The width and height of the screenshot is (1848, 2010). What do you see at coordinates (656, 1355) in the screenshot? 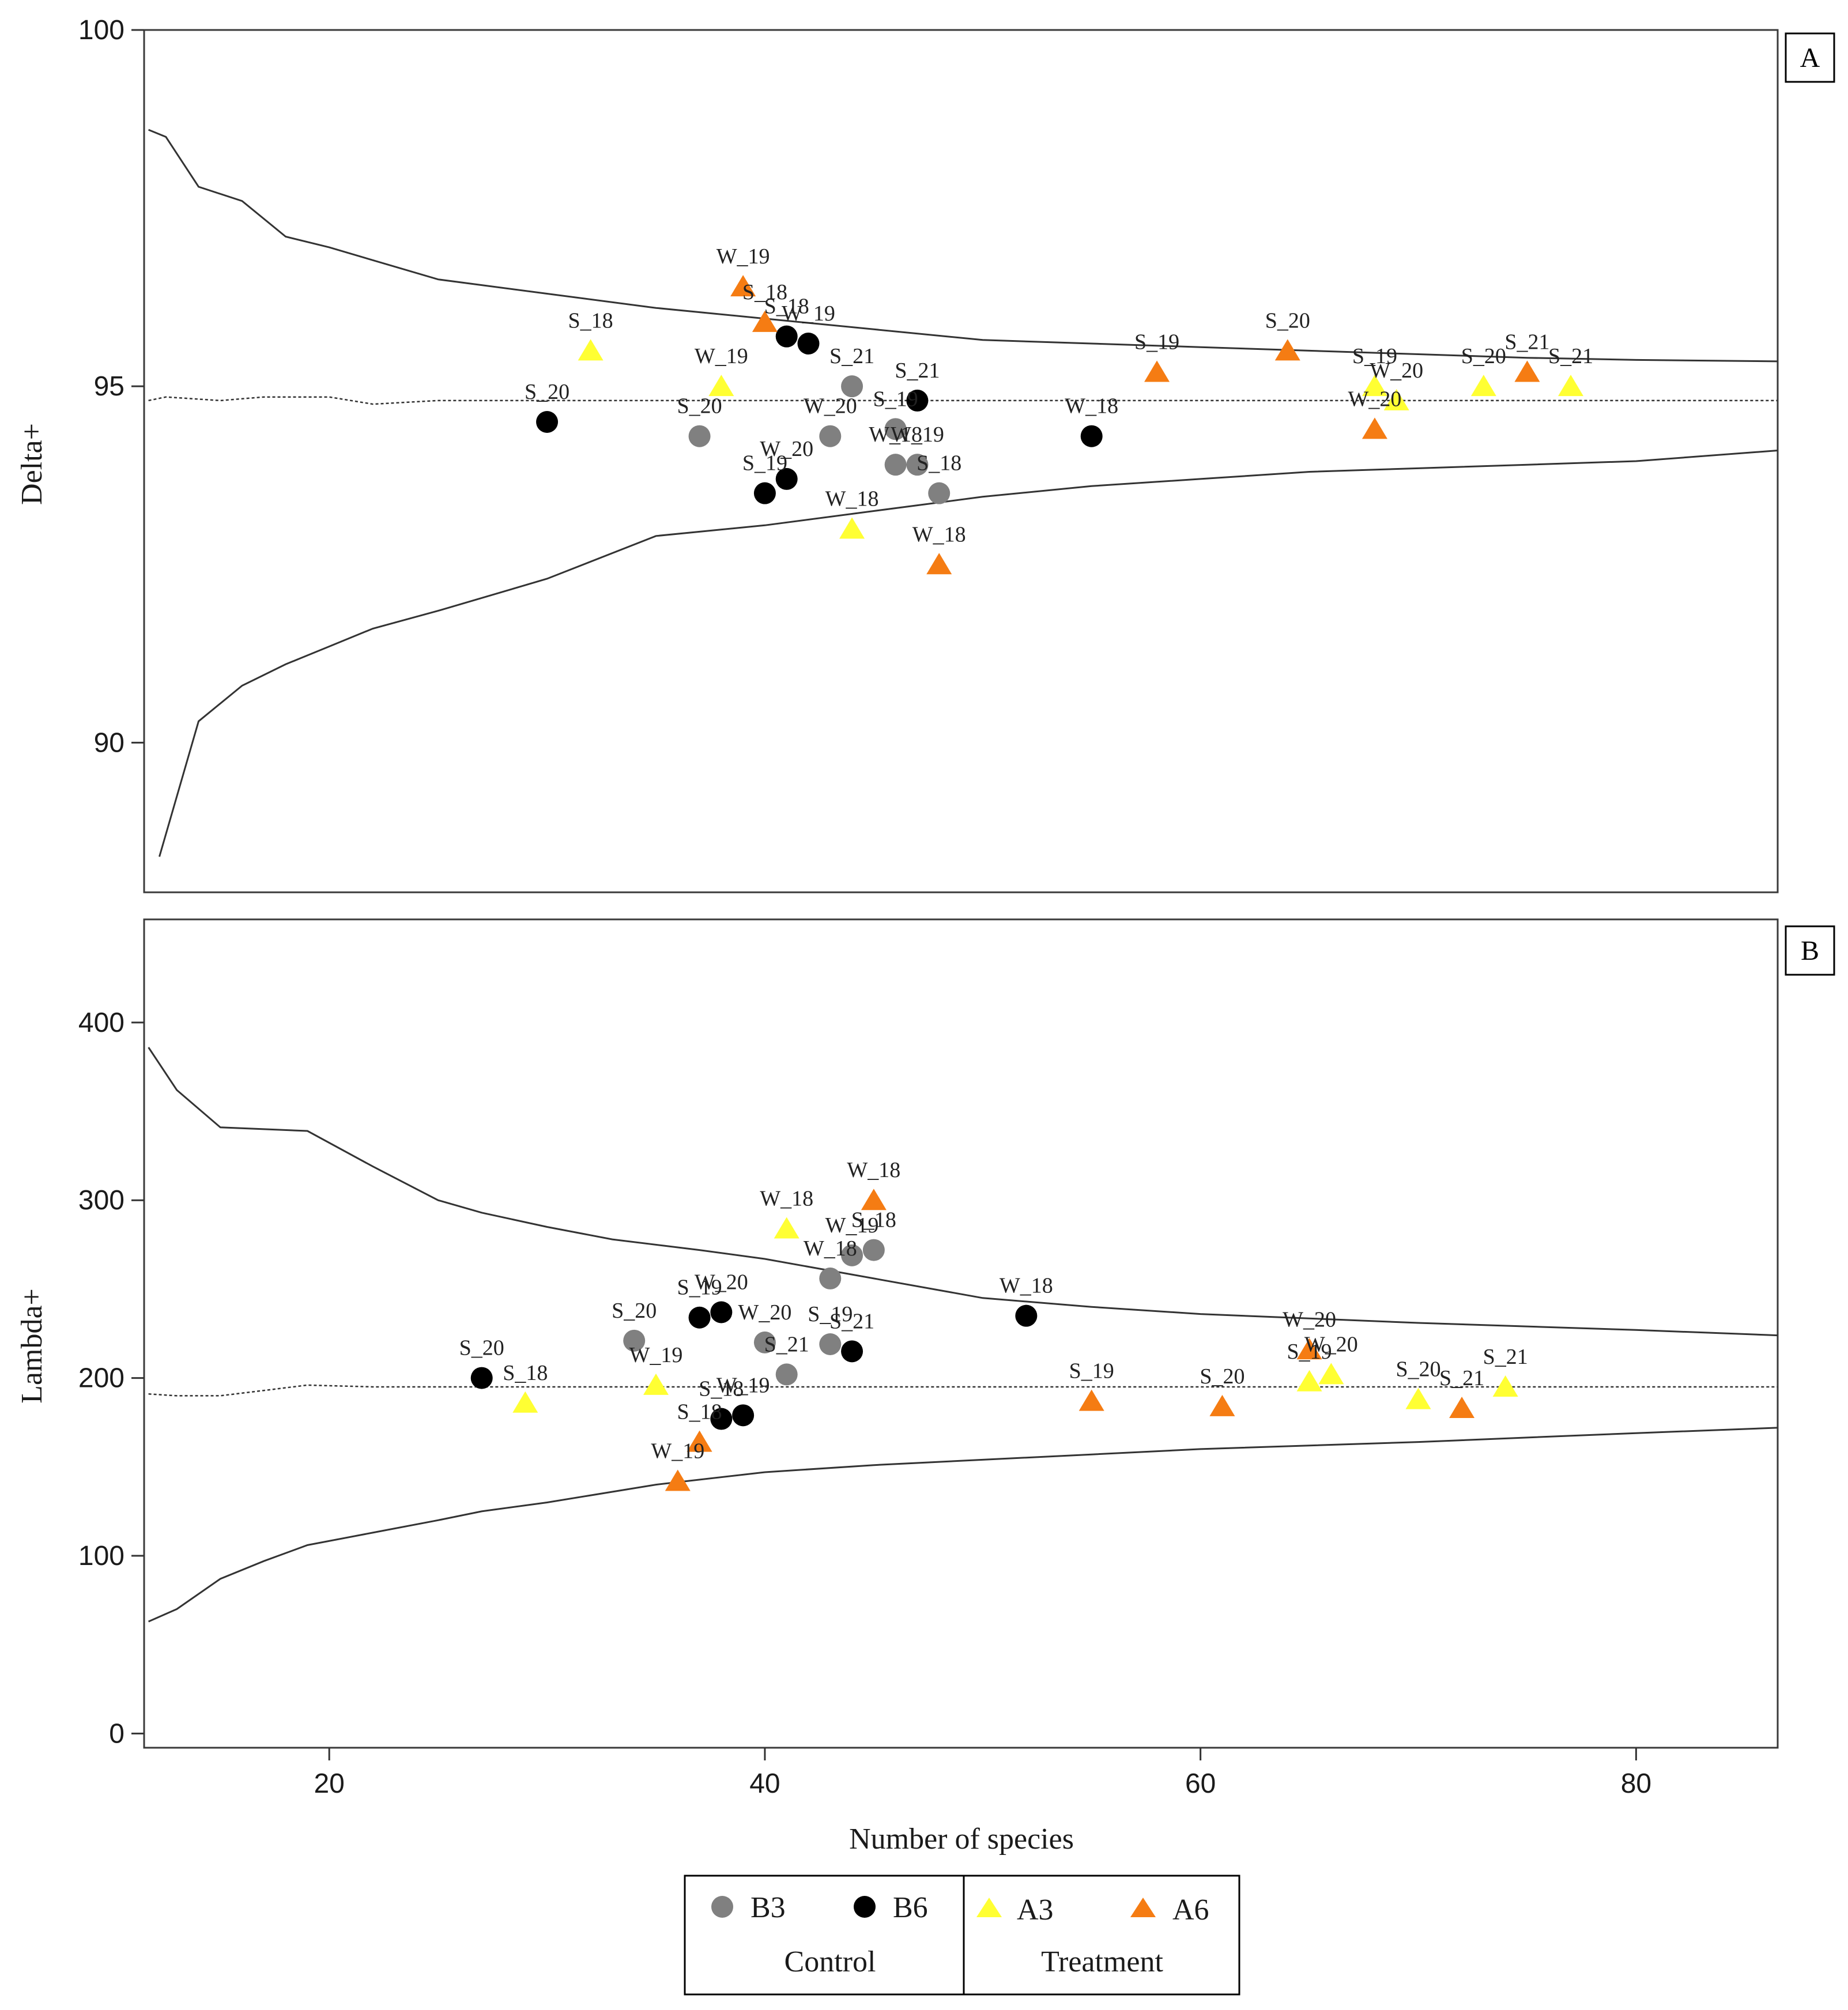
I see `panel-b-a3-point-label: W_19` at bounding box center [656, 1355].